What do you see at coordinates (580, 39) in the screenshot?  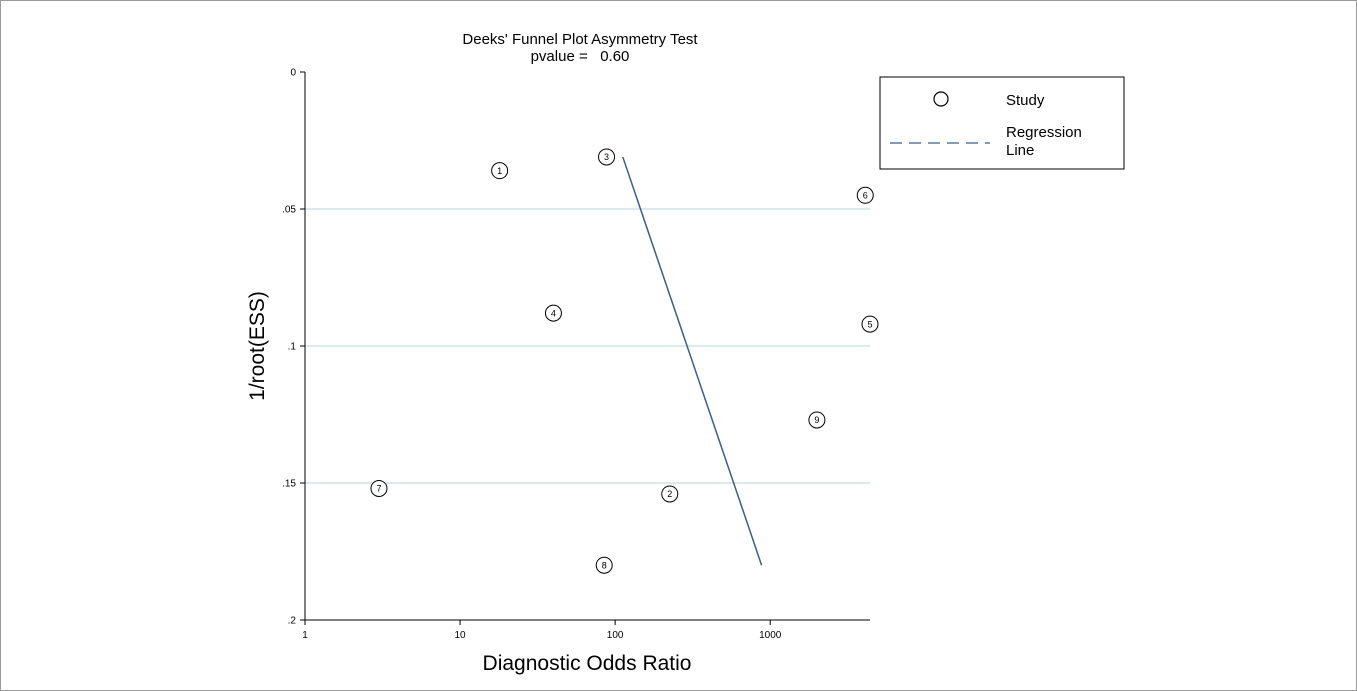 I see `chart-title: Deeks' Funnel Plot Asymmetry Test` at bounding box center [580, 39].